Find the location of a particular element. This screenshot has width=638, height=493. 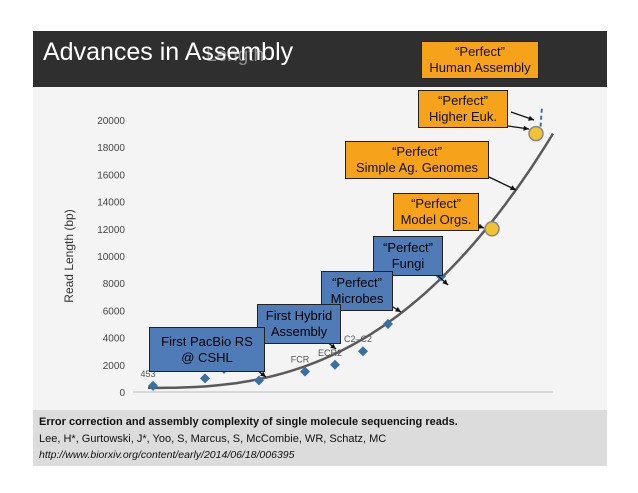

data-point-label: ECR2 is located at coordinates (330, 353).